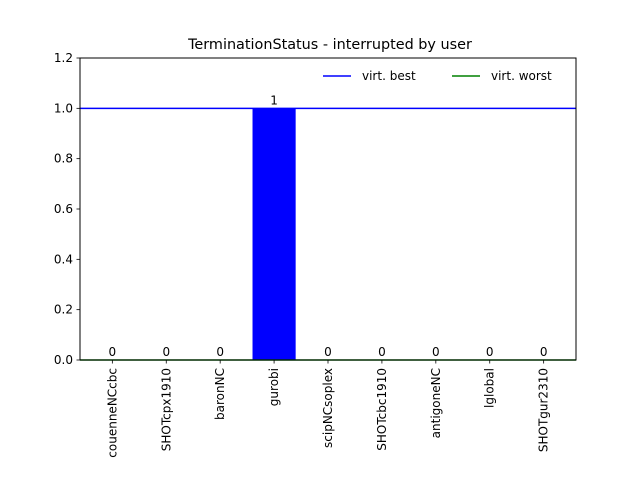  I want to click on data-label-lglobal: 0, so click(490, 352).